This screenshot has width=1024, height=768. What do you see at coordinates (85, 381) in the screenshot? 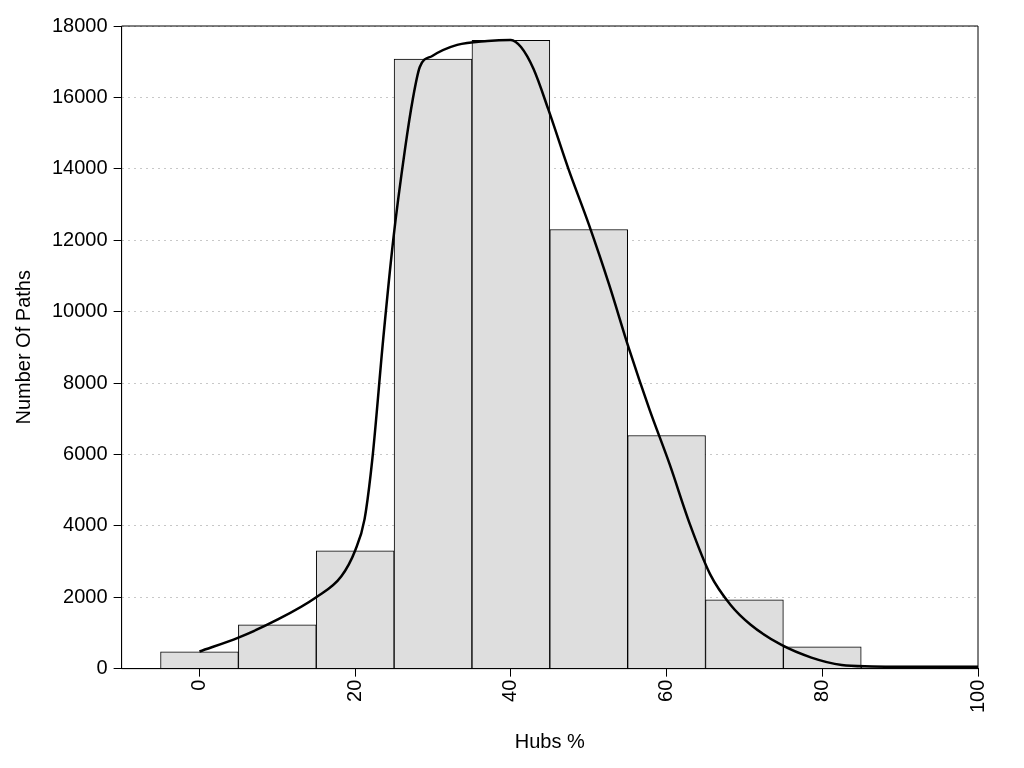
I see `y-tick-label: 8000` at bounding box center [85, 381].